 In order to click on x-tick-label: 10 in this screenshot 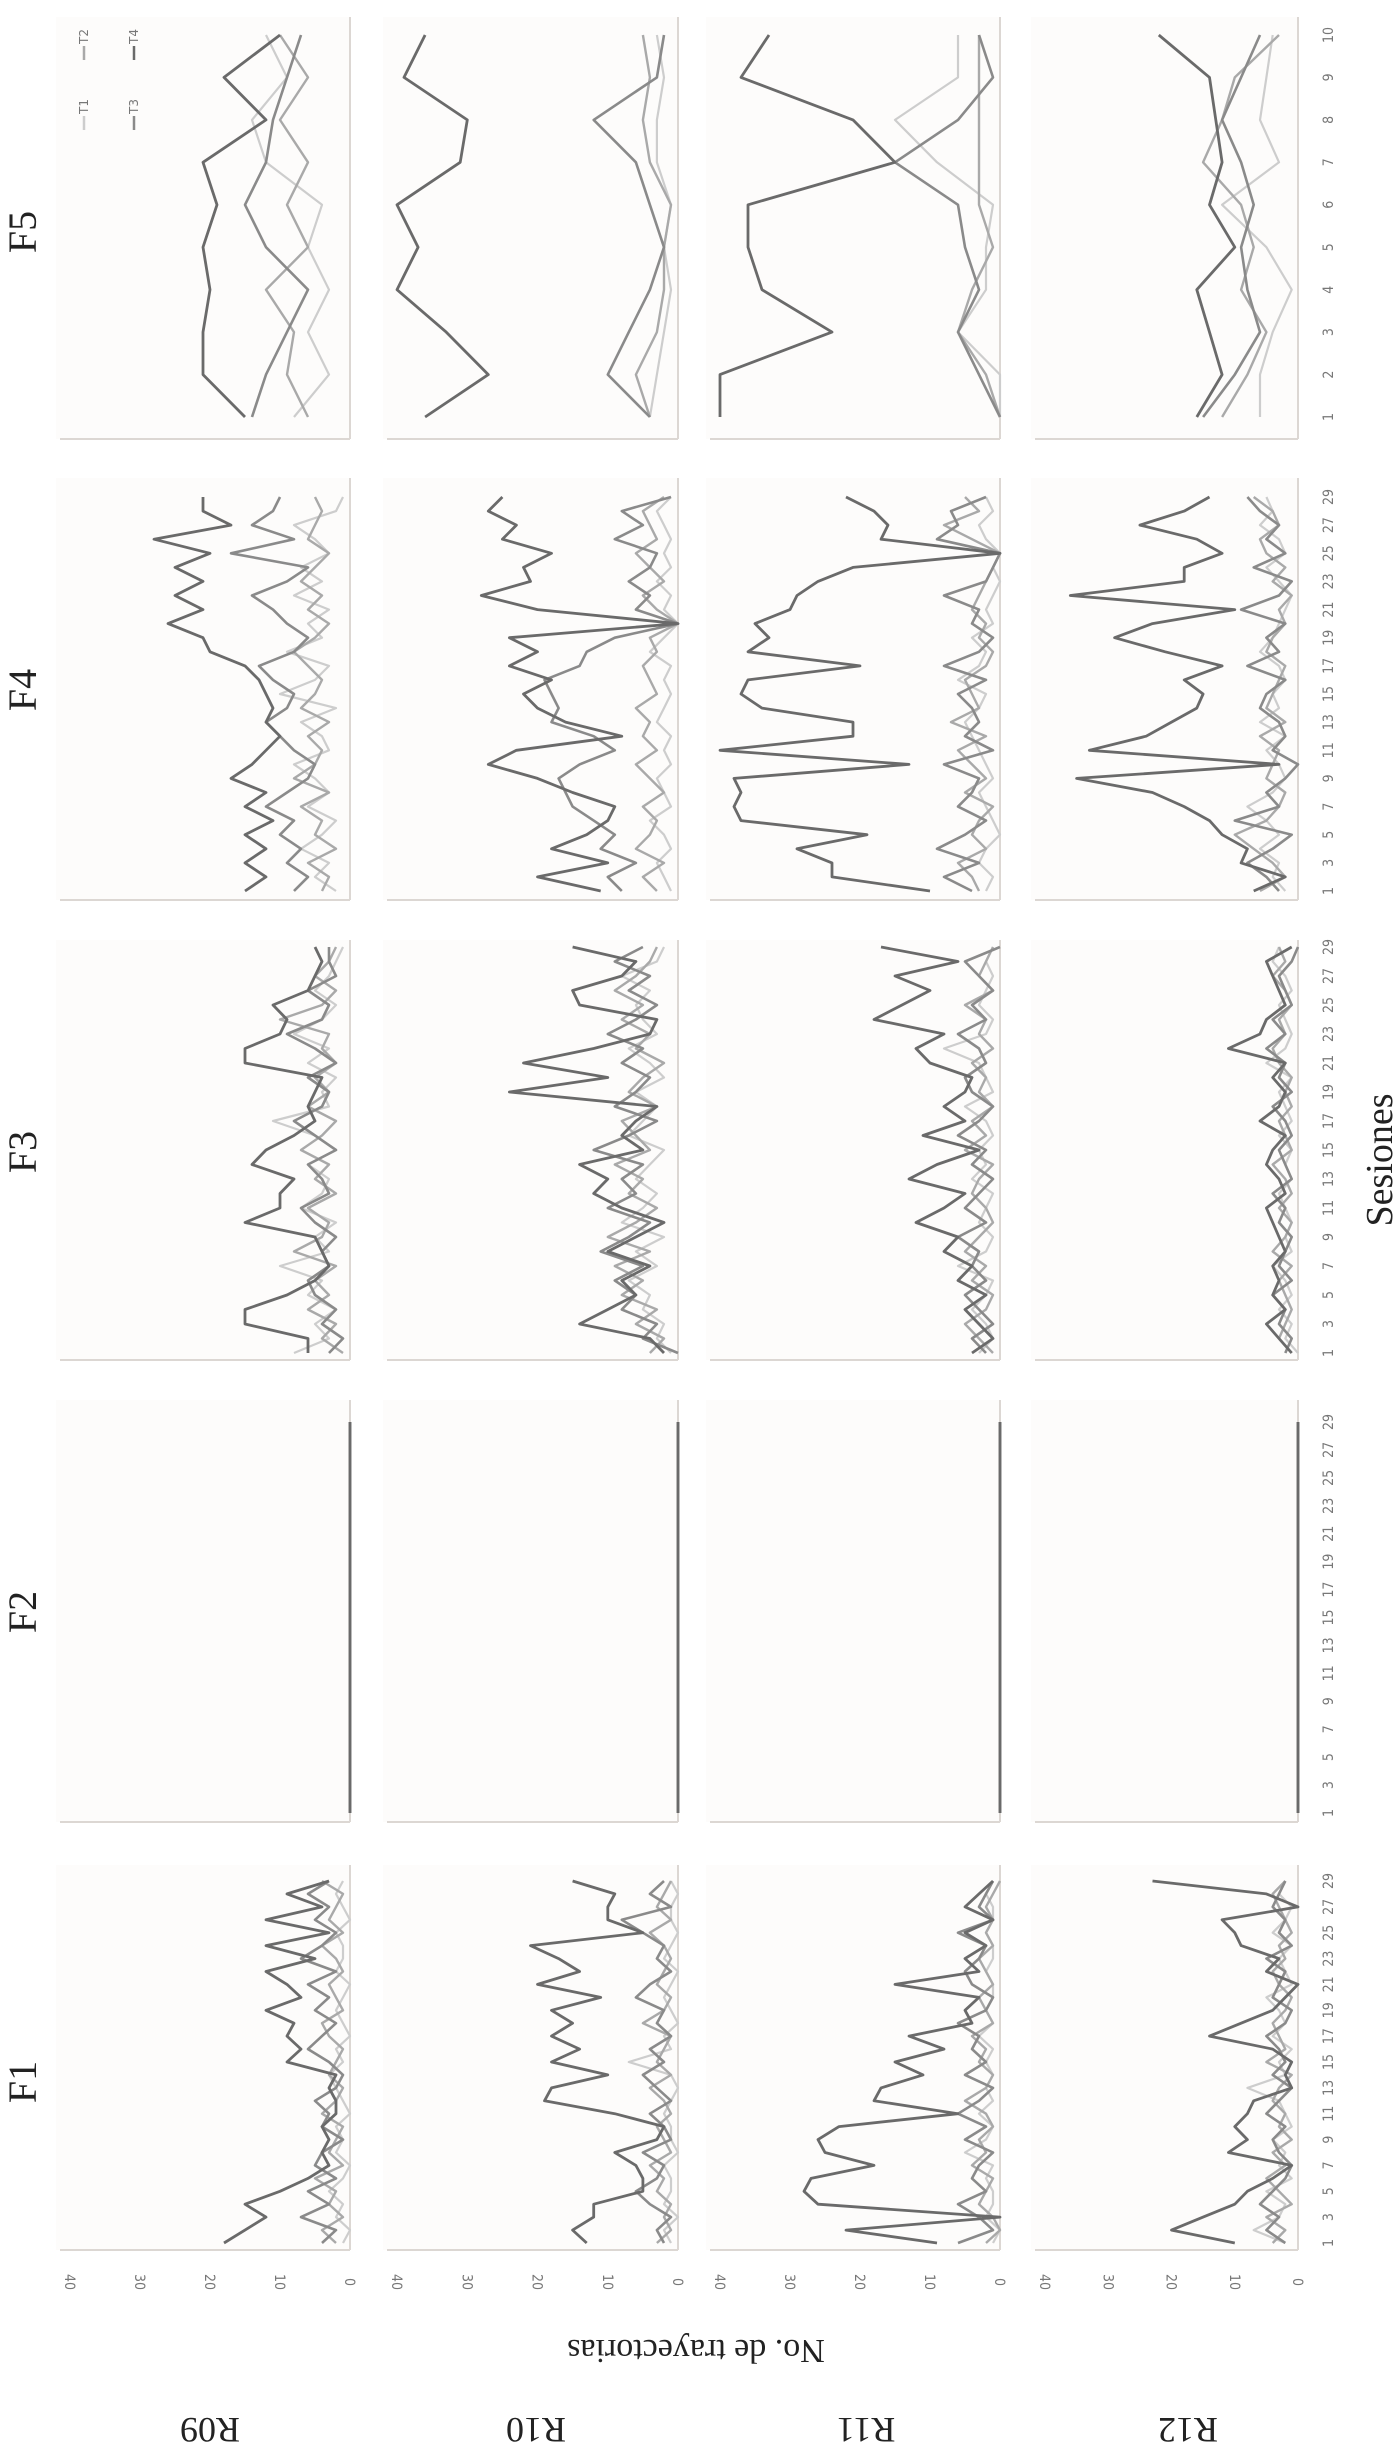, I will do `click(1329, 35)`.